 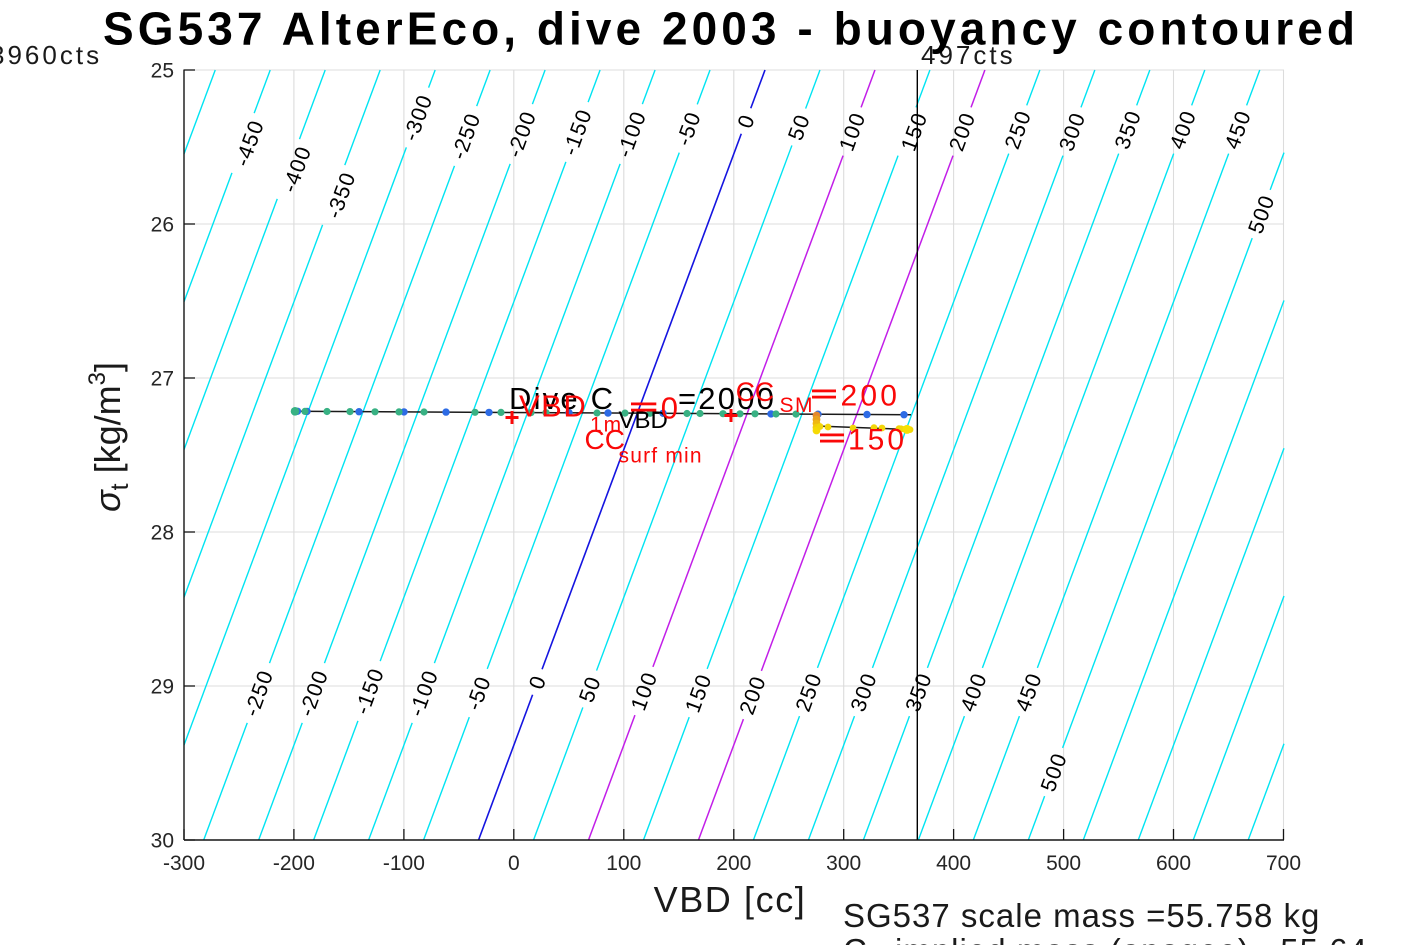 I want to click on svg-text: SG537 scale mass =55.758 kg, so click(x=1081, y=915).